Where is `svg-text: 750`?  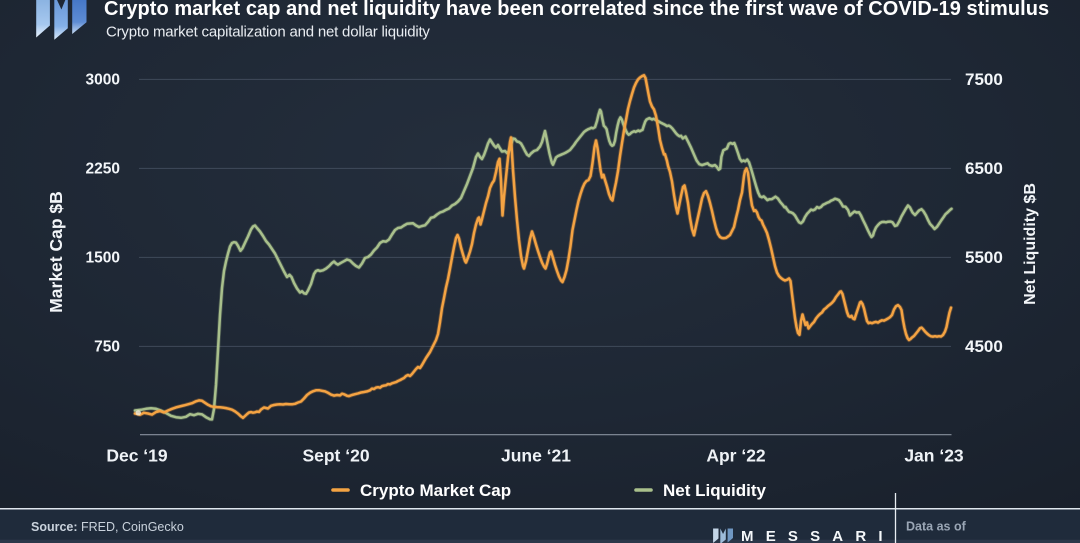 svg-text: 750 is located at coordinates (107, 347).